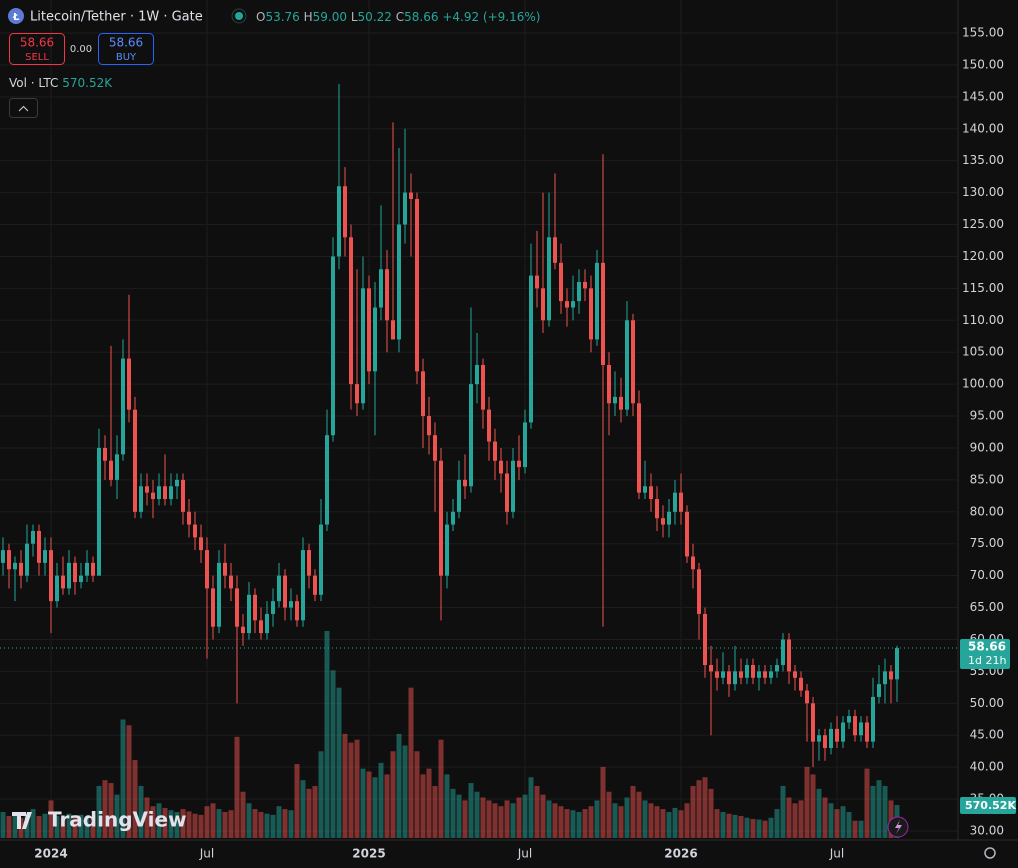  What do you see at coordinates (421, 17) in the screenshot?
I see `ohlc-value: 58.66` at bounding box center [421, 17].